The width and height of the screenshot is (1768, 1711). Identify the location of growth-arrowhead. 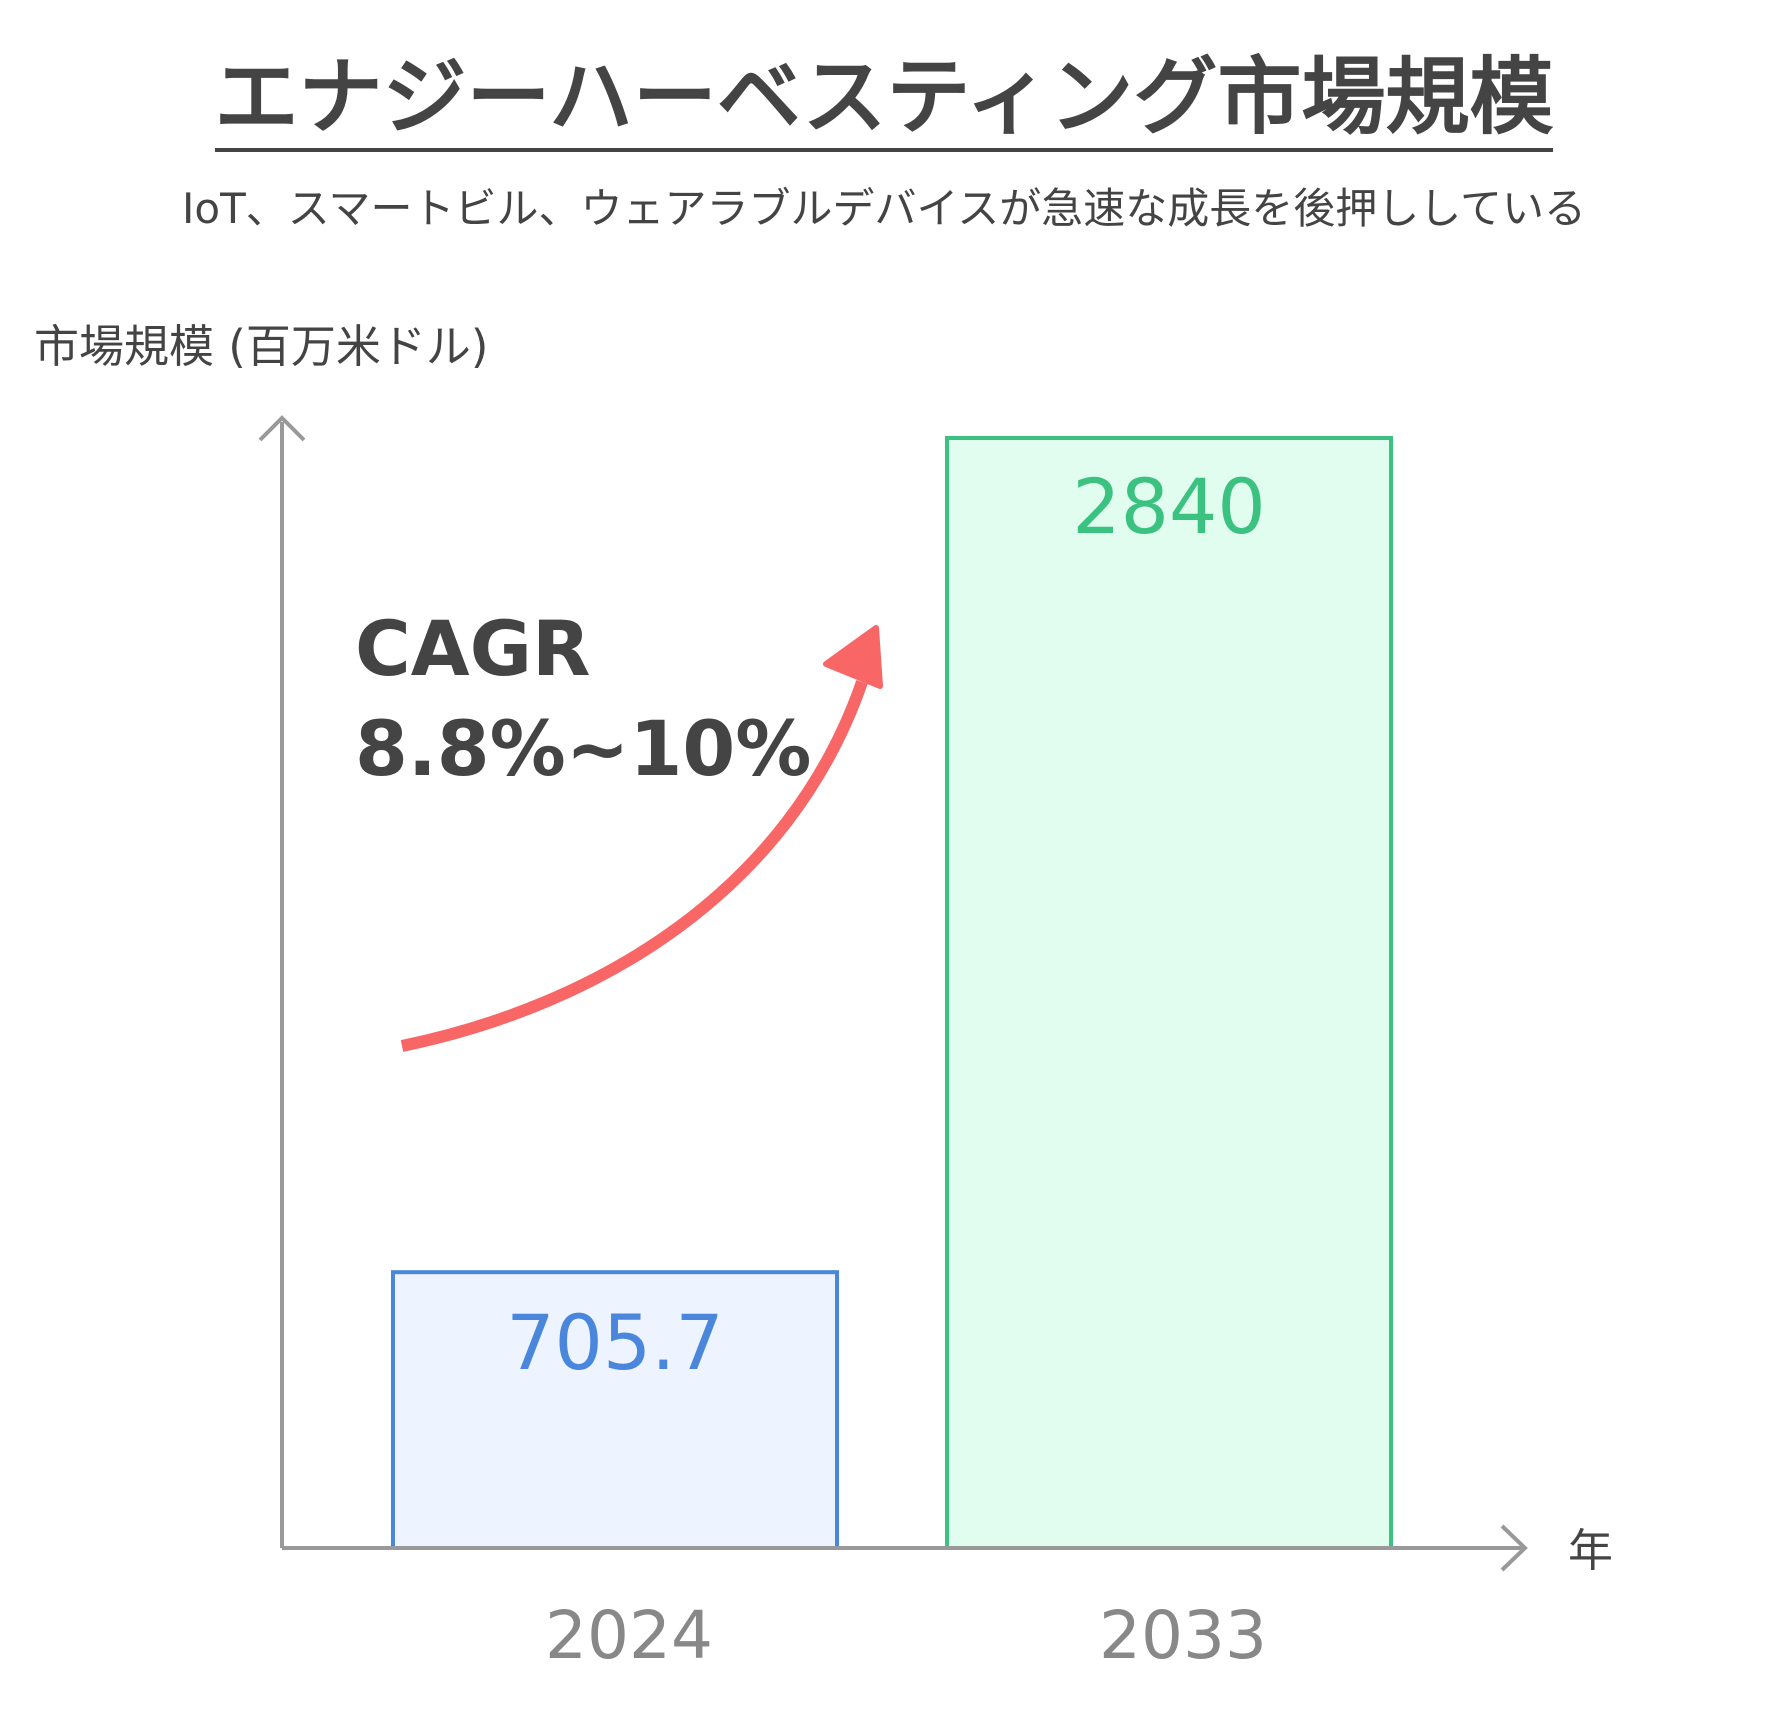
(853, 657).